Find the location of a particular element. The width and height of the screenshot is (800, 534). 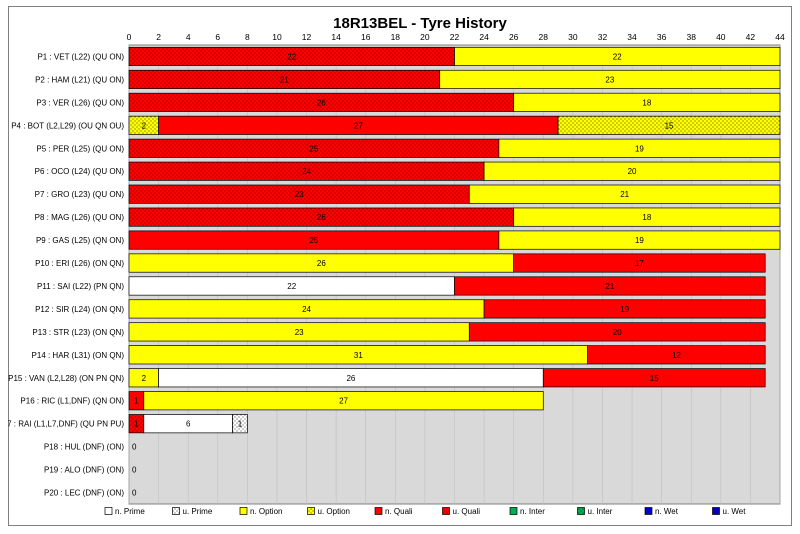

x-tick-label: 38 is located at coordinates (691, 37).